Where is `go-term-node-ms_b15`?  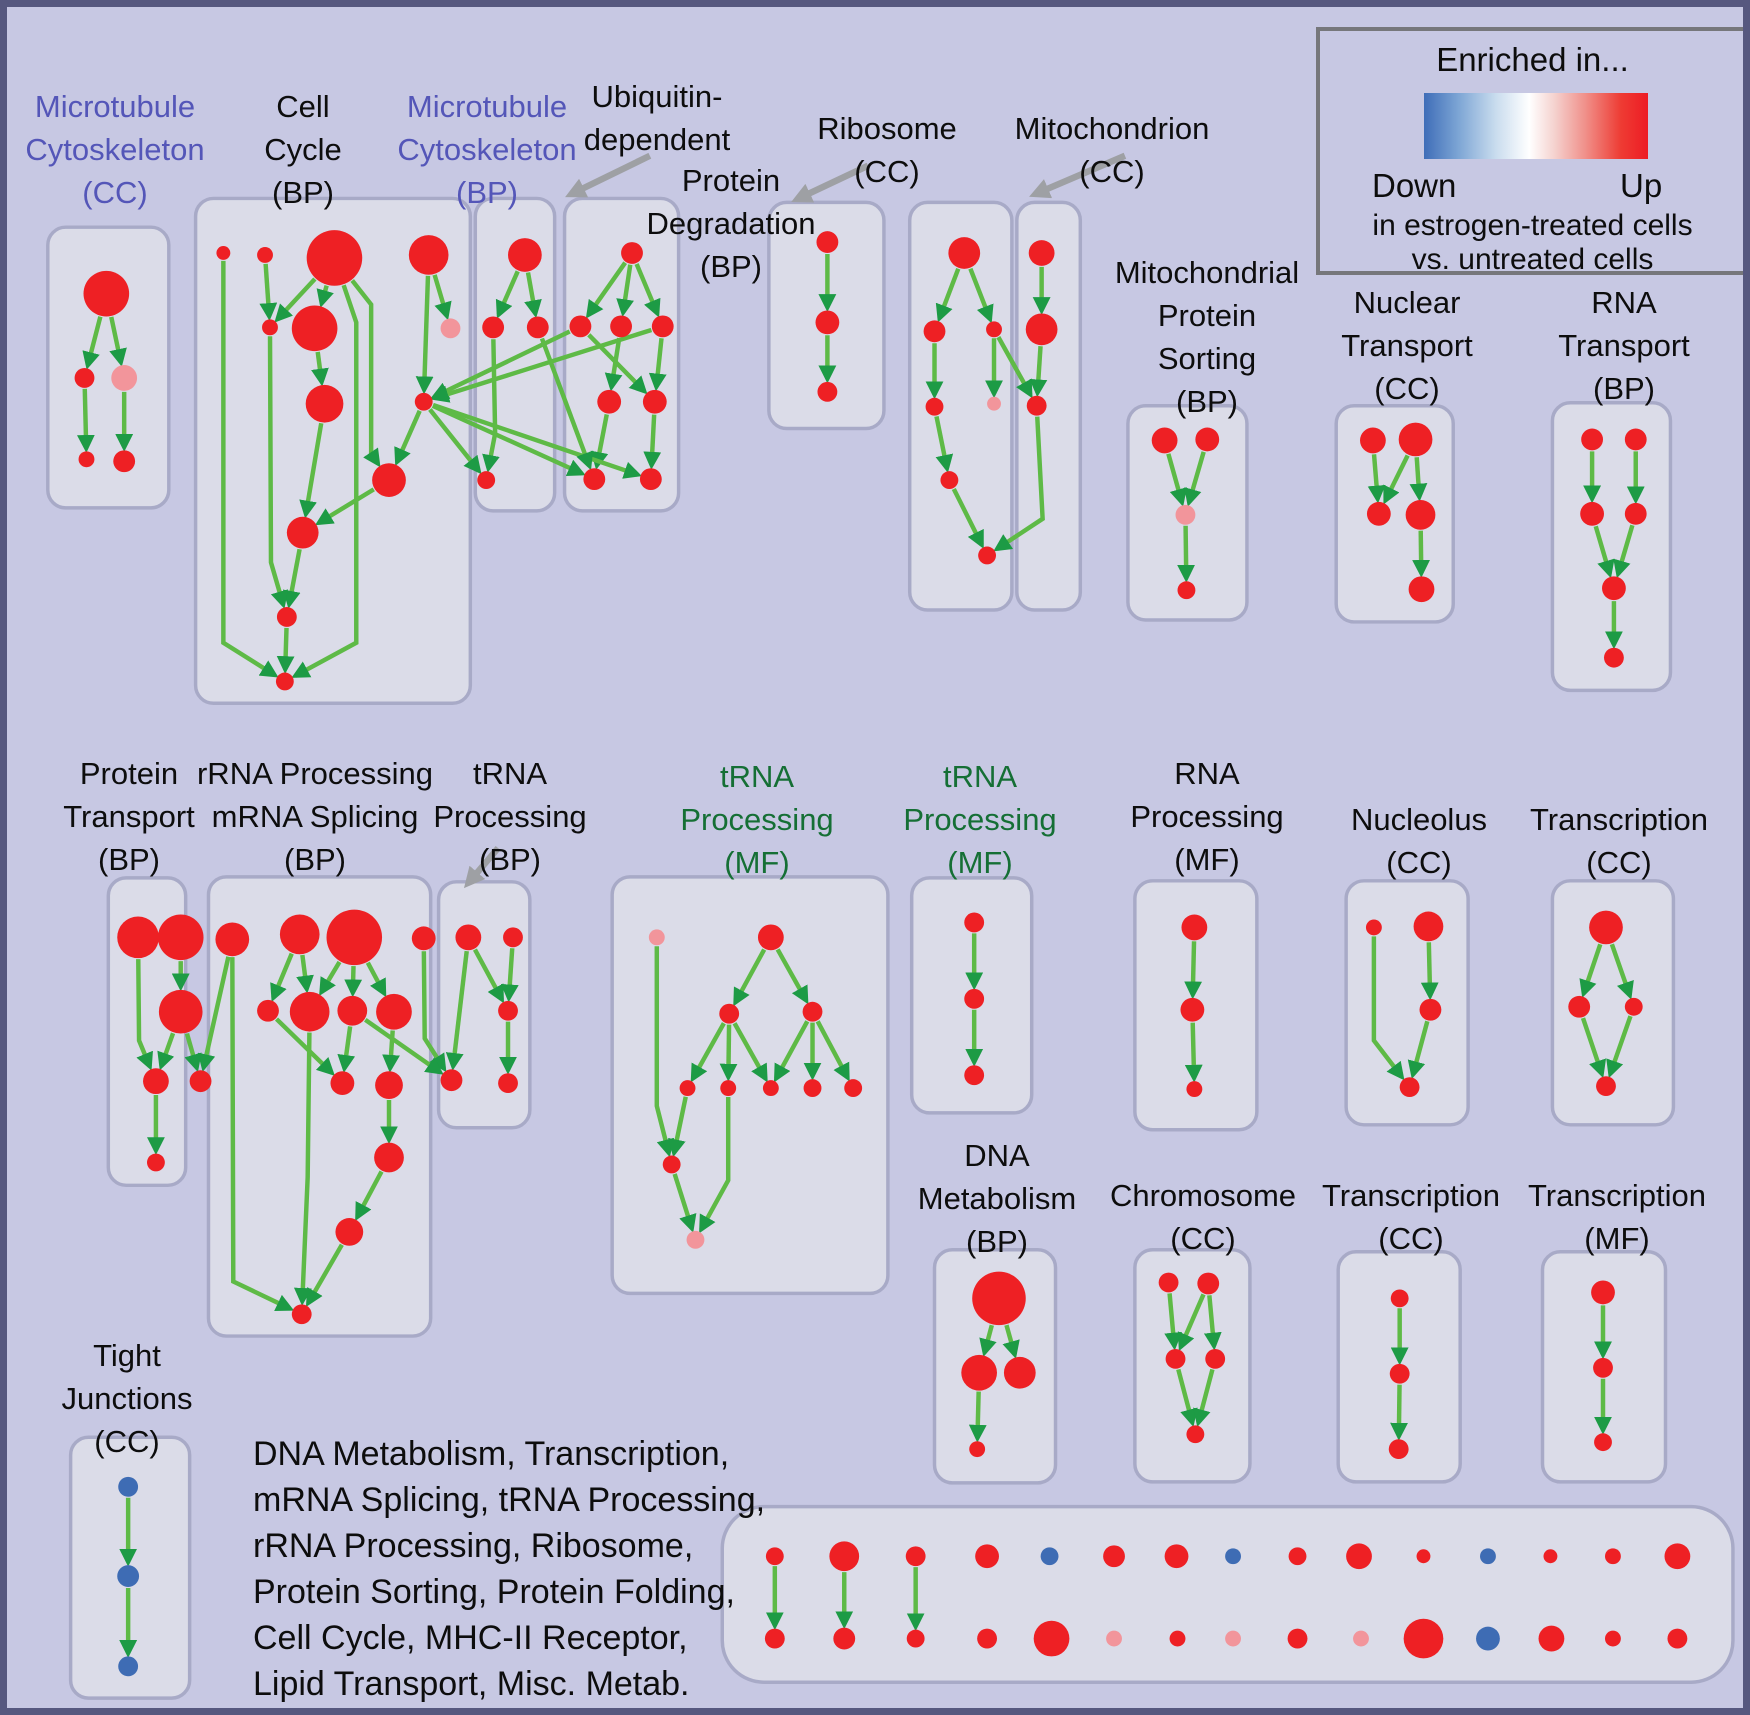 go-term-node-ms_b15 is located at coordinates (1677, 1638).